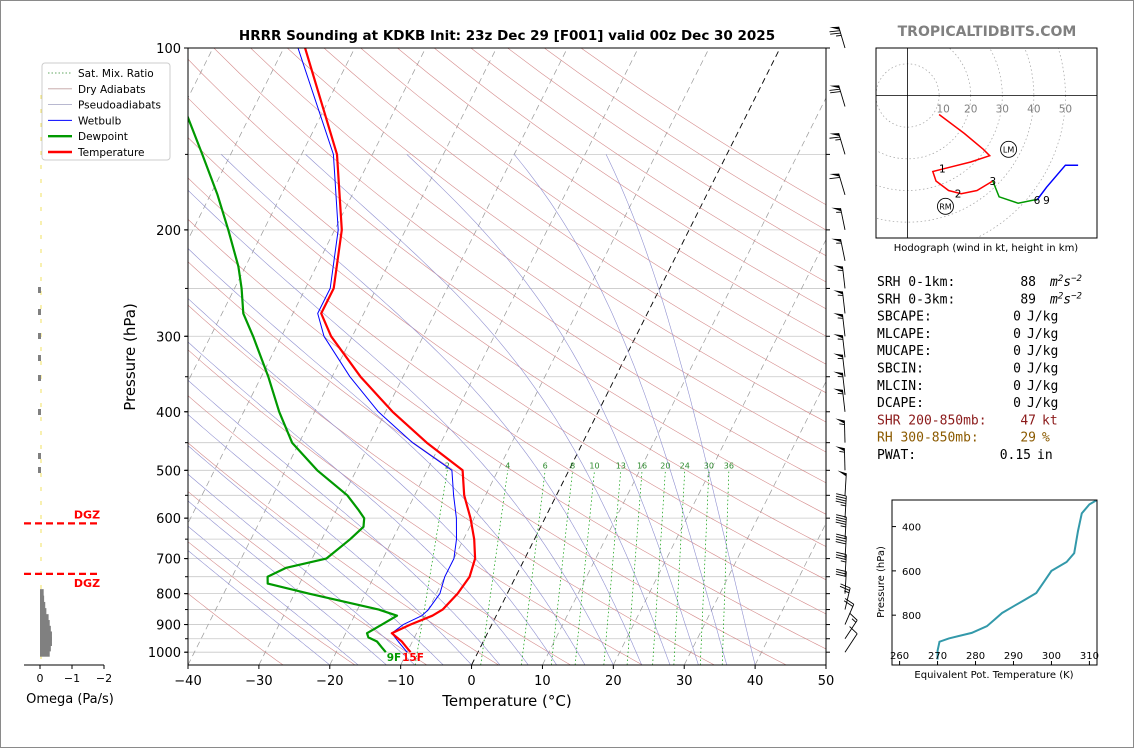  What do you see at coordinates (104, 678) in the screenshot?
I see `omega-tick-label: −2` at bounding box center [104, 678].